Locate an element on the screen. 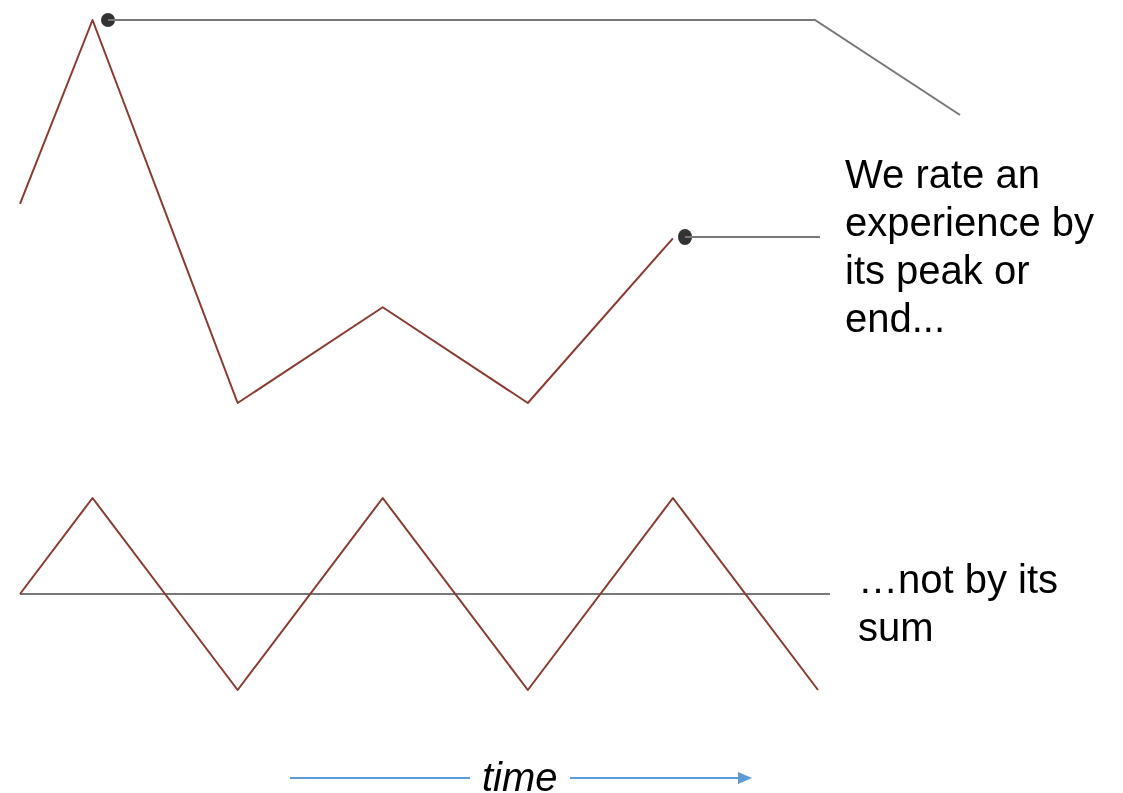 The height and width of the screenshot is (793, 1123). x-axis-title: time is located at coordinates (520, 774).